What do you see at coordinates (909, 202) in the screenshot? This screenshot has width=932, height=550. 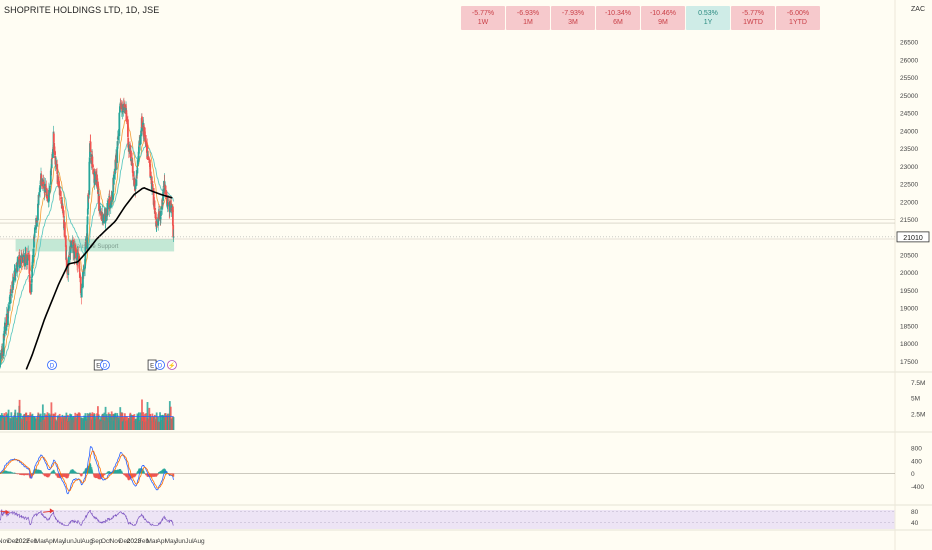 I see `price-tick: 22000` at bounding box center [909, 202].